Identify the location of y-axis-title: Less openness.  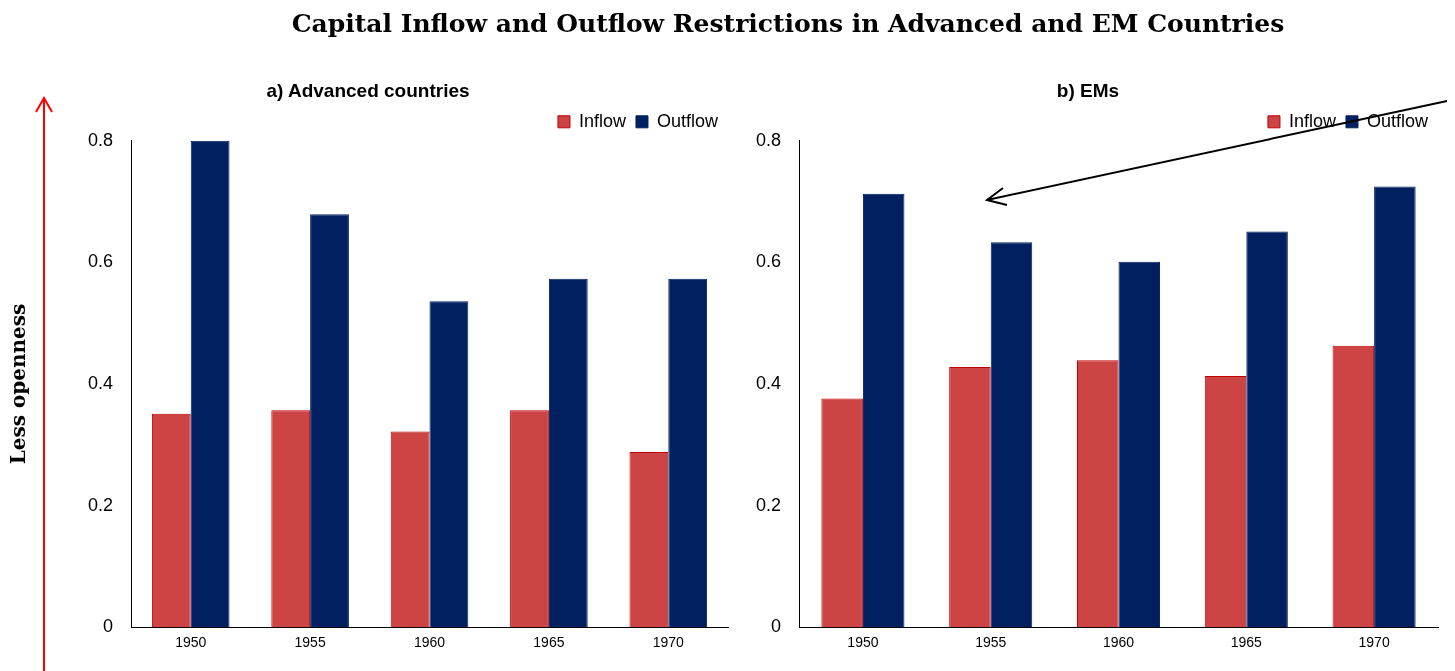
(18, 384).